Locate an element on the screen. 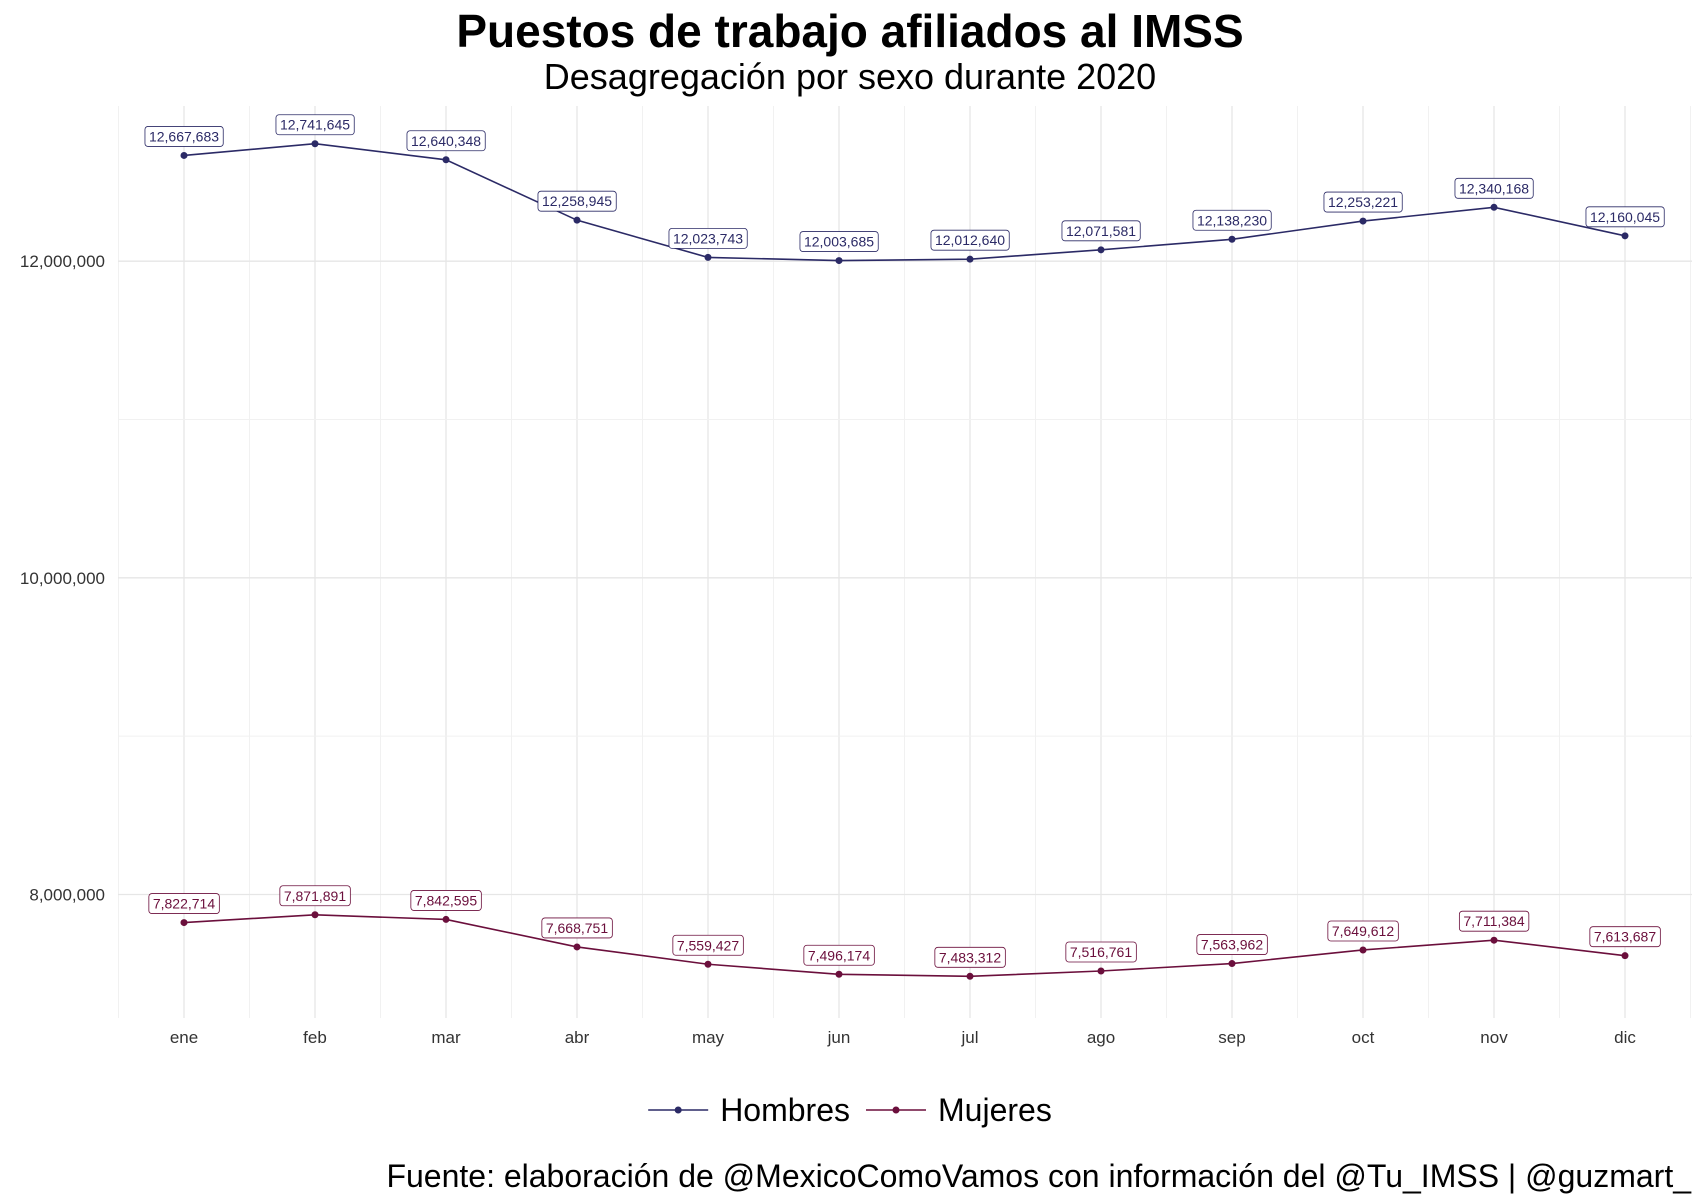 The width and height of the screenshot is (1700, 1200). data-label: 12,160,045 is located at coordinates (1625, 217).